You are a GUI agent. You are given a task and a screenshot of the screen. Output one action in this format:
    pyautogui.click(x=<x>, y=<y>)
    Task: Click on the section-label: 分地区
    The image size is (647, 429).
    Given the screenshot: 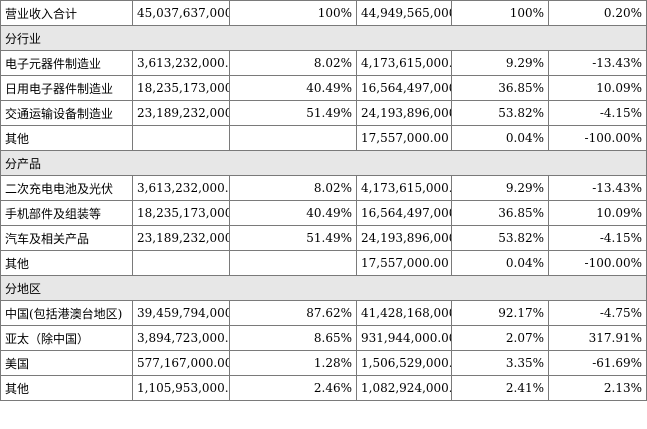 What is the action you would take?
    pyautogui.click(x=323, y=288)
    